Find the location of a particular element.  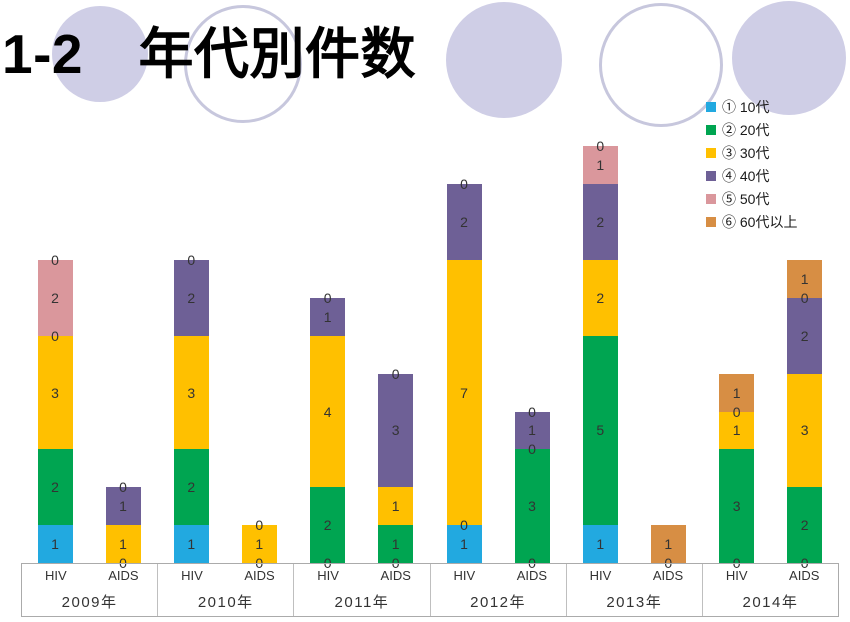

legend-label: ④ 40代 is located at coordinates (746, 175).